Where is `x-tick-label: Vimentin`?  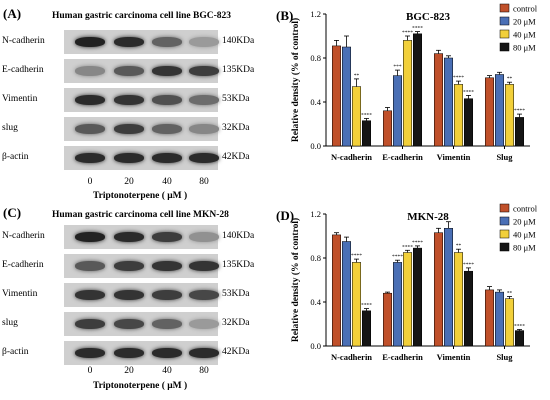
x-tick-label: Vimentin is located at coordinates (454, 157).